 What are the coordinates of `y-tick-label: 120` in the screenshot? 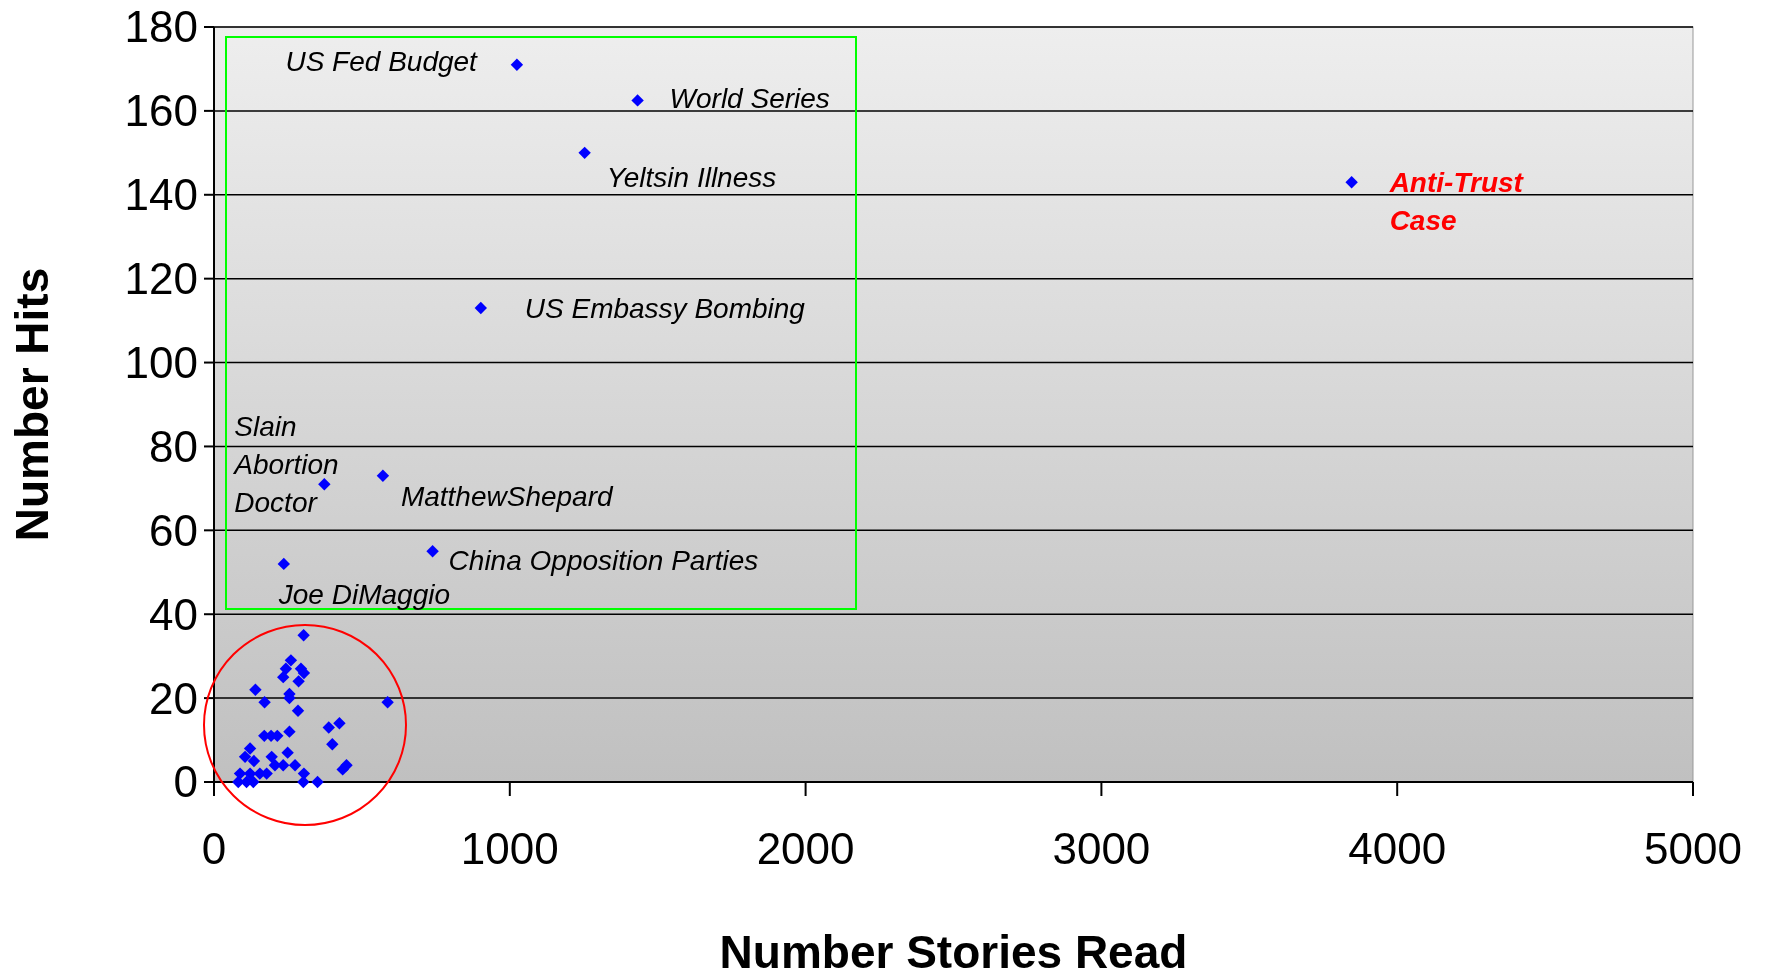 It's located at (161, 279).